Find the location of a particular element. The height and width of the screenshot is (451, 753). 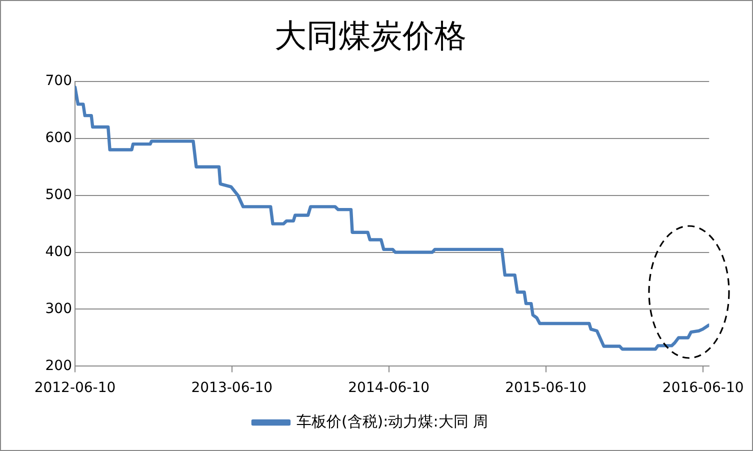

y-tick-label: 500 is located at coordinates (58, 194).